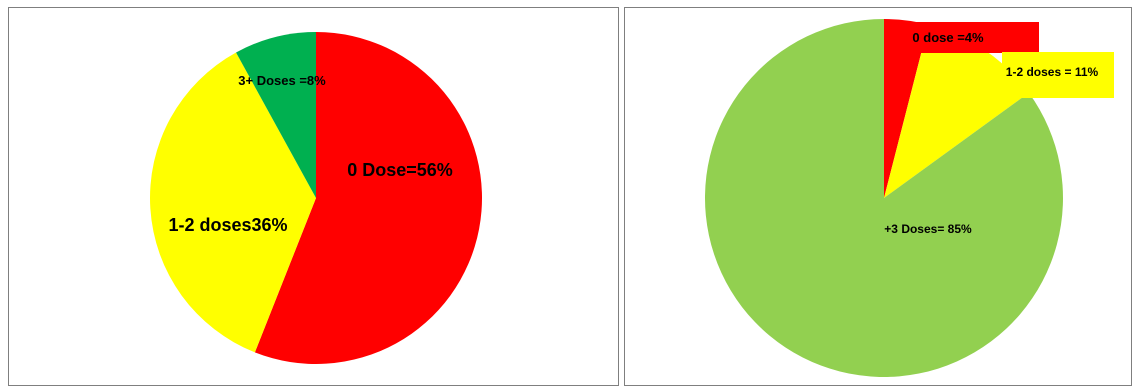  I want to click on slice-label-1-2-doses: 1-2 doses36%, so click(227, 225).